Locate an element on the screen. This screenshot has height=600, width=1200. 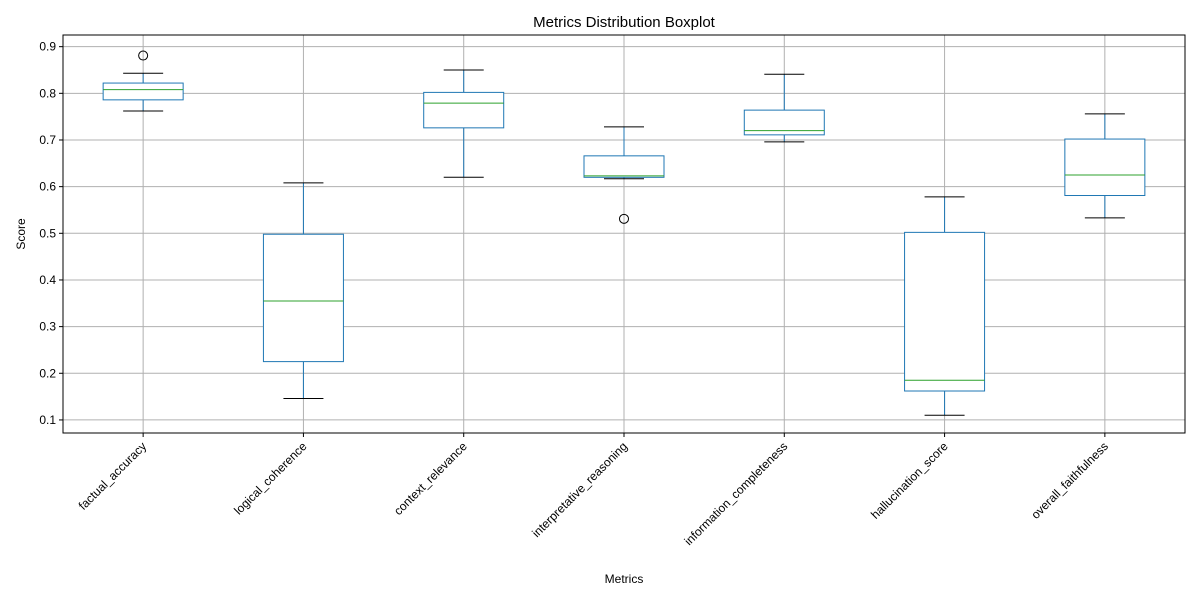
x-axis-label: Metrics is located at coordinates (624, 579).